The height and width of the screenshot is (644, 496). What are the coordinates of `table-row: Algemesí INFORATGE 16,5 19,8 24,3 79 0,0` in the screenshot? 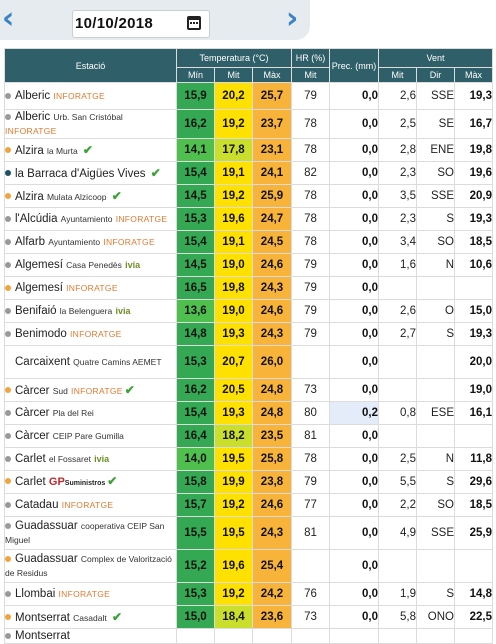 It's located at (248, 288).